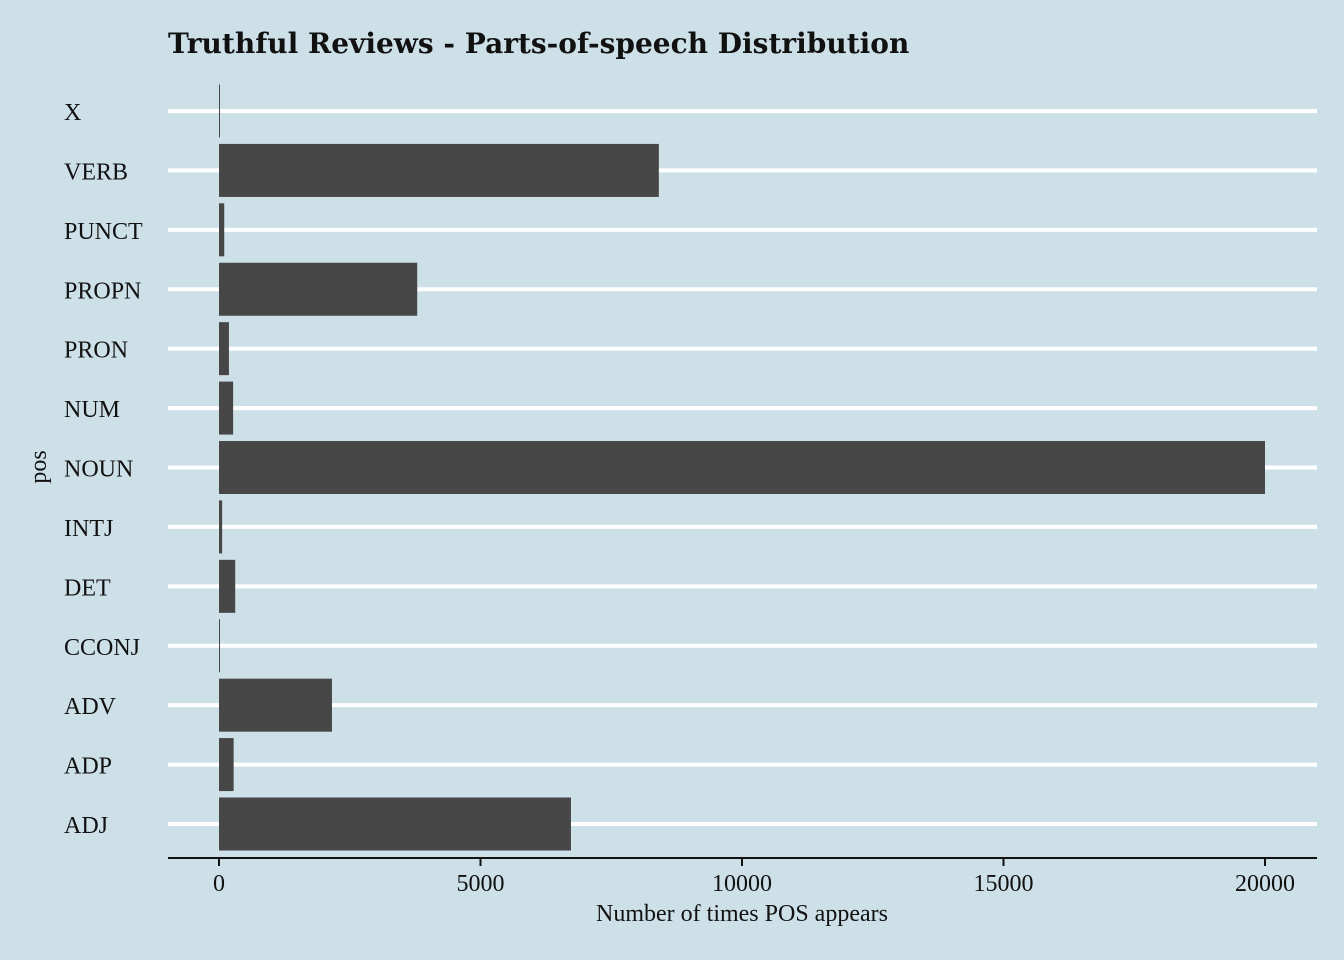 The height and width of the screenshot is (960, 1344). What do you see at coordinates (88, 529) in the screenshot?
I see `y-tick-label-intj: INTJ` at bounding box center [88, 529].